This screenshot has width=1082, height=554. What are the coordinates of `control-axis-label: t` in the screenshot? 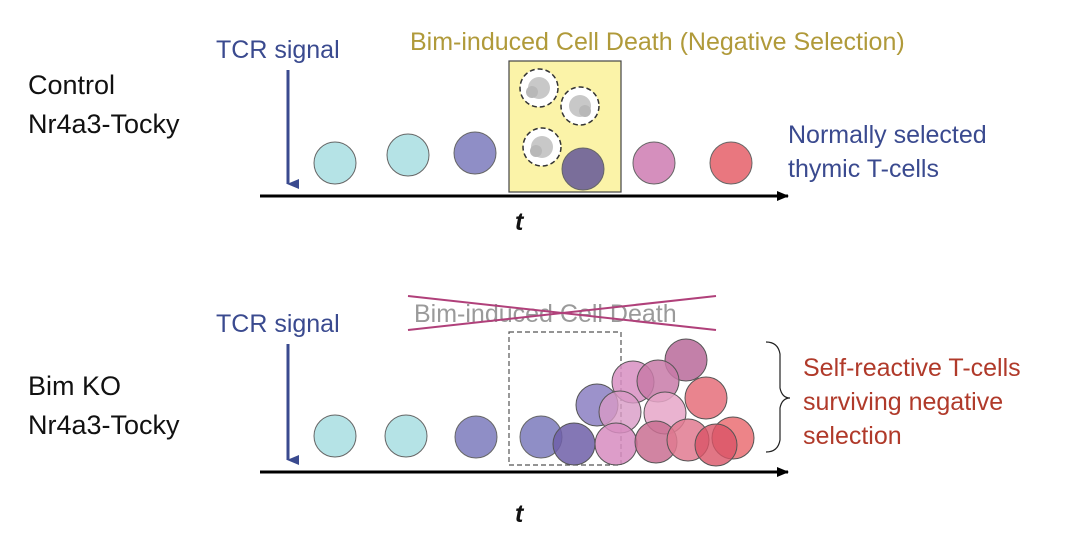 It's located at (520, 222).